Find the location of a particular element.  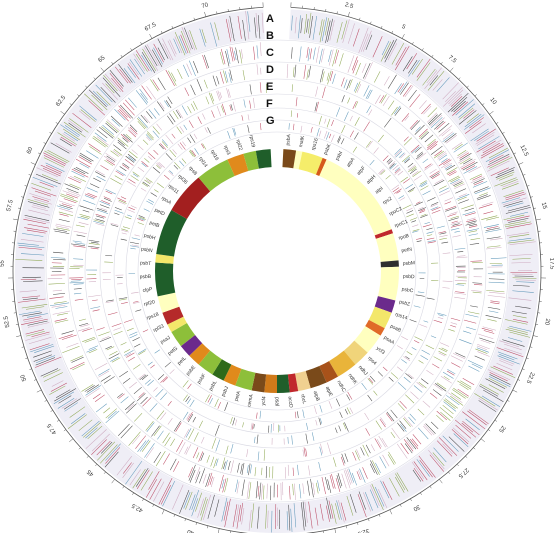

scale-tick-label: 25 is located at coordinates (501, 428).